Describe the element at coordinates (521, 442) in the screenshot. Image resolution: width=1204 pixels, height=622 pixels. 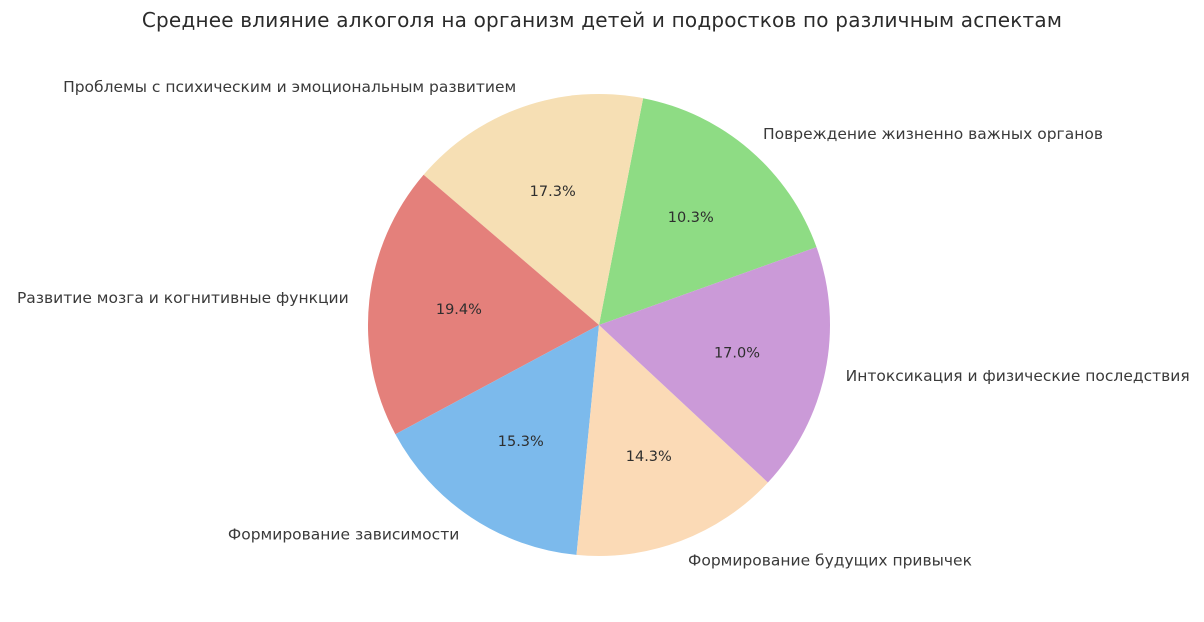
I see `pie-slice-percent: 15.3%` at that location.